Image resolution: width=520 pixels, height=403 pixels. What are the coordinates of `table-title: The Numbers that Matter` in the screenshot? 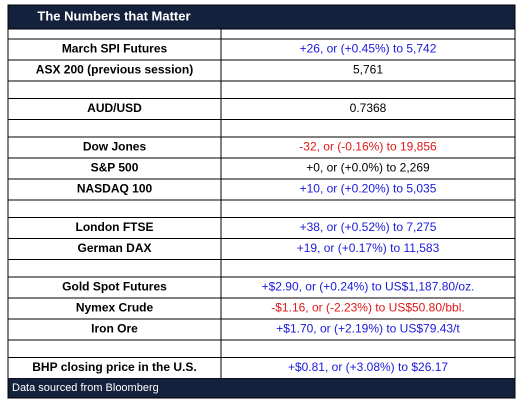 It's located at (113, 15).